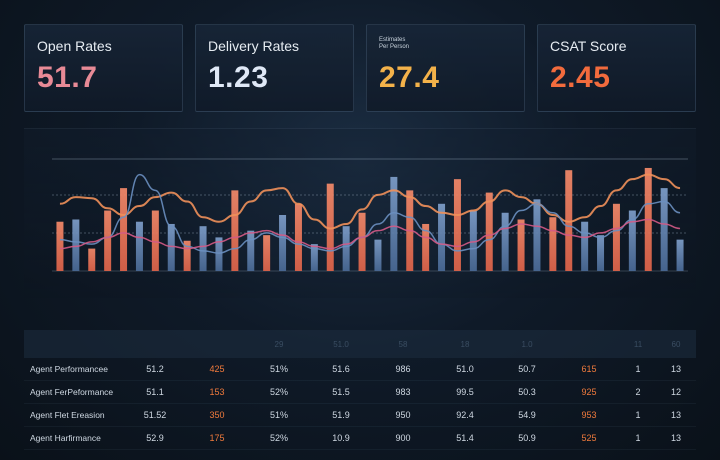  I want to click on header-cell: 51.0, so click(341, 344).